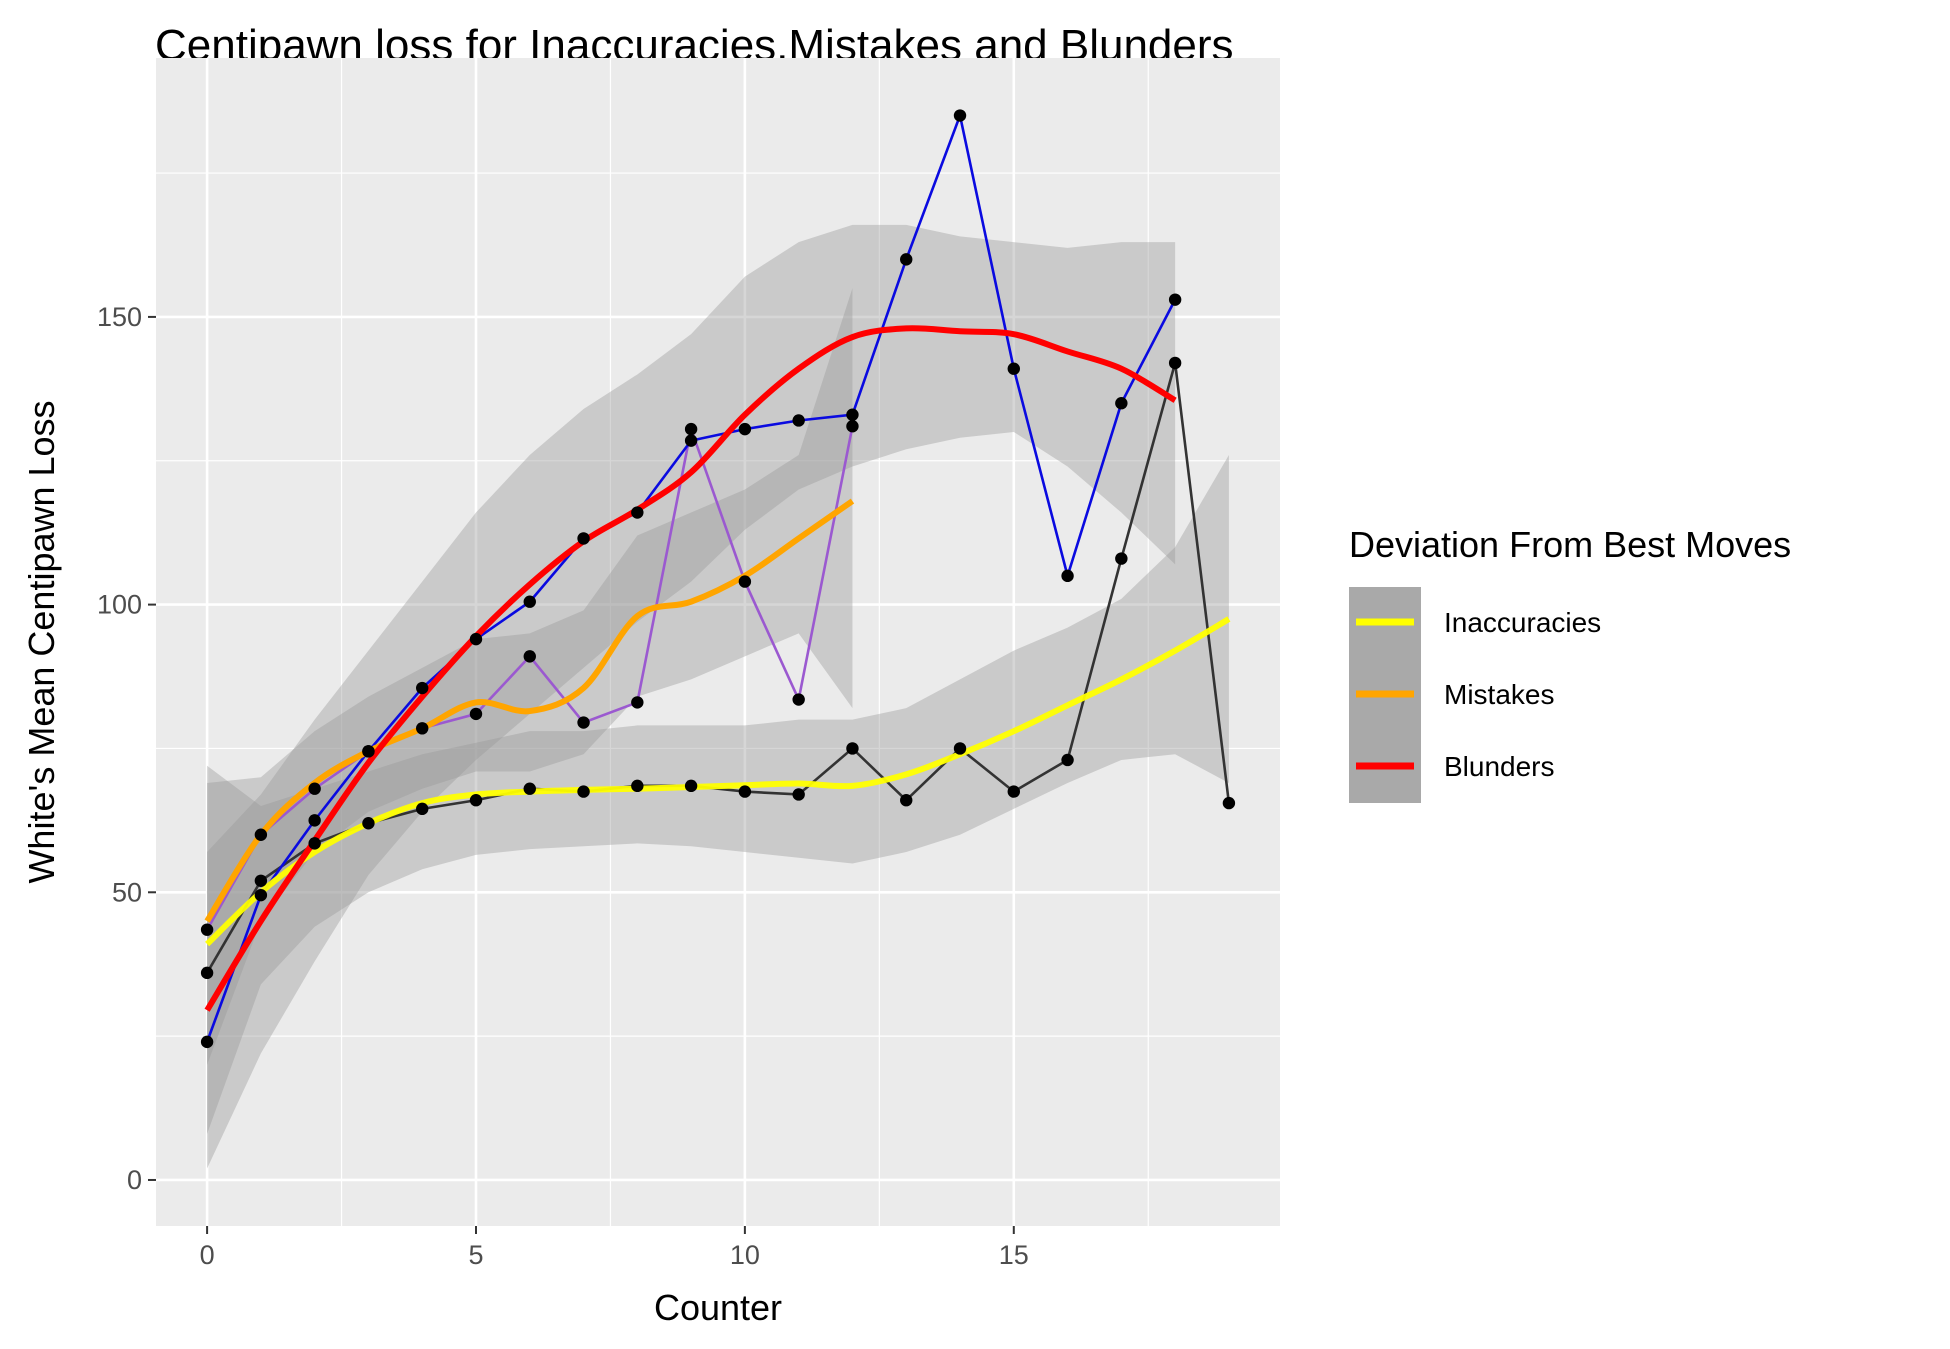 This screenshot has height=1349, width=1950. What do you see at coordinates (134, 1180) in the screenshot?
I see `y-tick-label: 0` at bounding box center [134, 1180].